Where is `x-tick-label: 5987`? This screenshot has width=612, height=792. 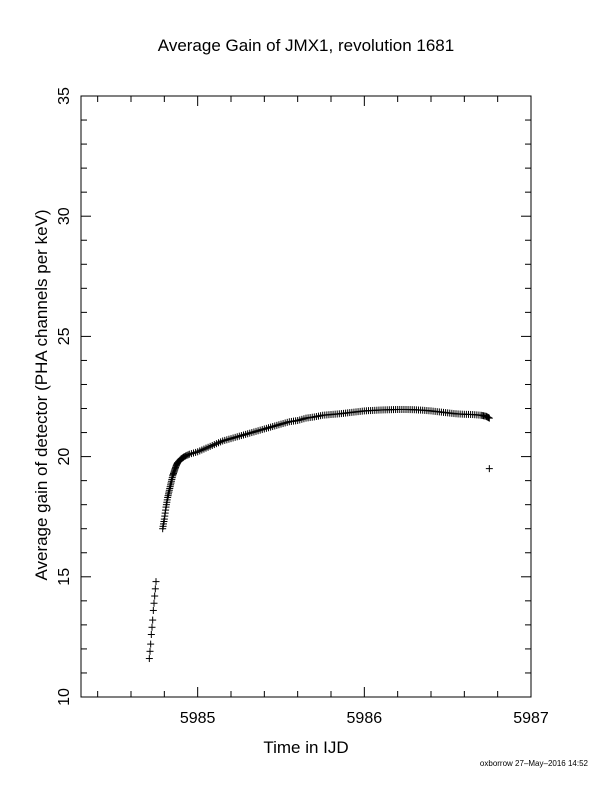 x-tick-label: 5987 is located at coordinates (531, 718).